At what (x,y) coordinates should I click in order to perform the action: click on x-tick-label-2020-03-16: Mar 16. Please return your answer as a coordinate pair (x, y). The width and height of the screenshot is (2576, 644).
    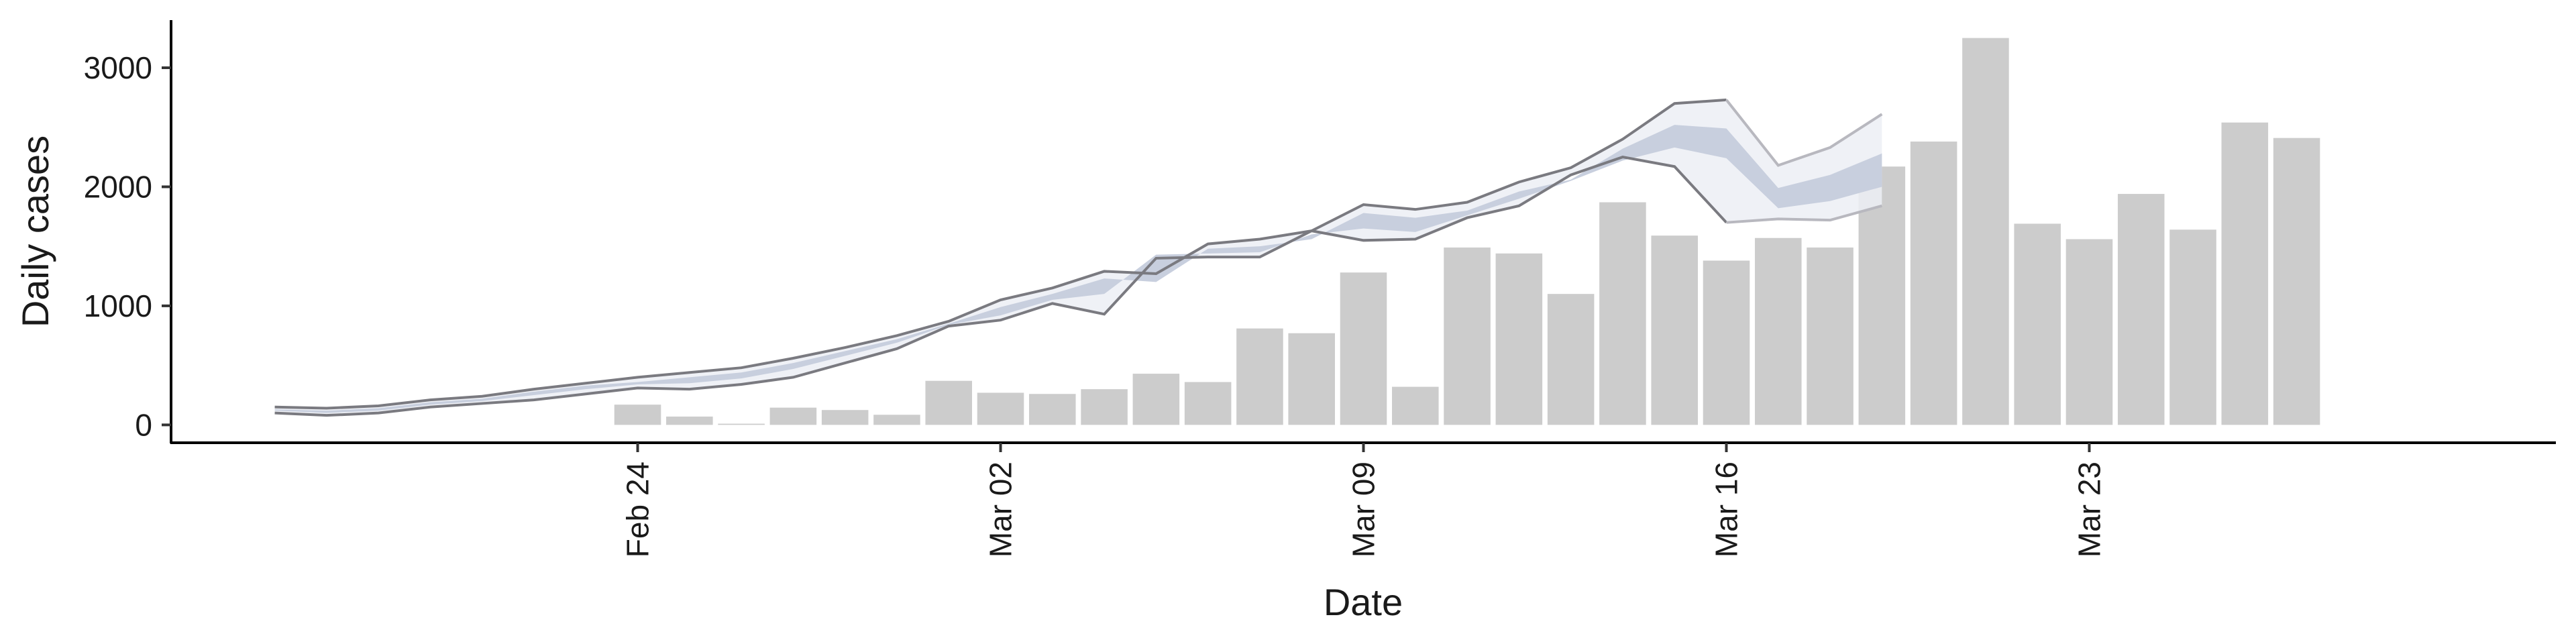
    Looking at the image, I should click on (1726, 509).